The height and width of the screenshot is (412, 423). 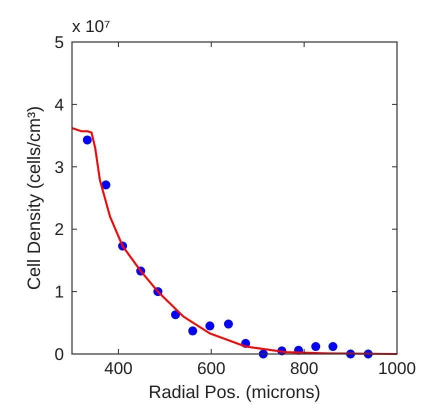 I want to click on x-axis-title: Radial Pos. (microns), so click(x=234, y=392).